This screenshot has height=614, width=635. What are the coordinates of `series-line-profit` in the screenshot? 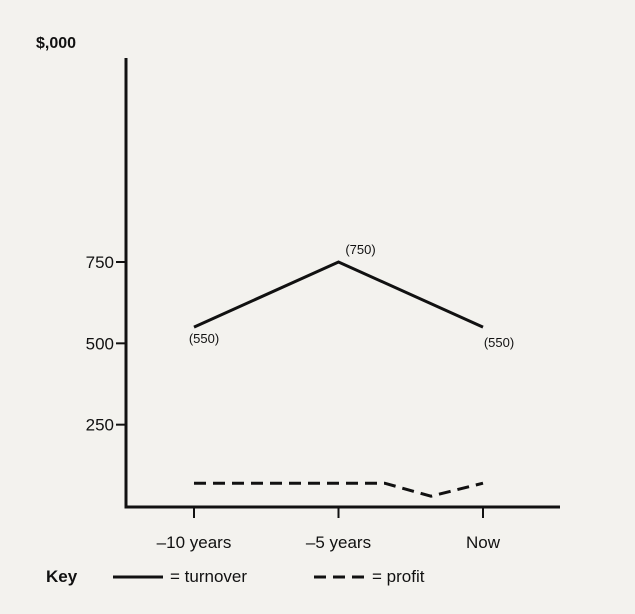 It's located at (338, 489).